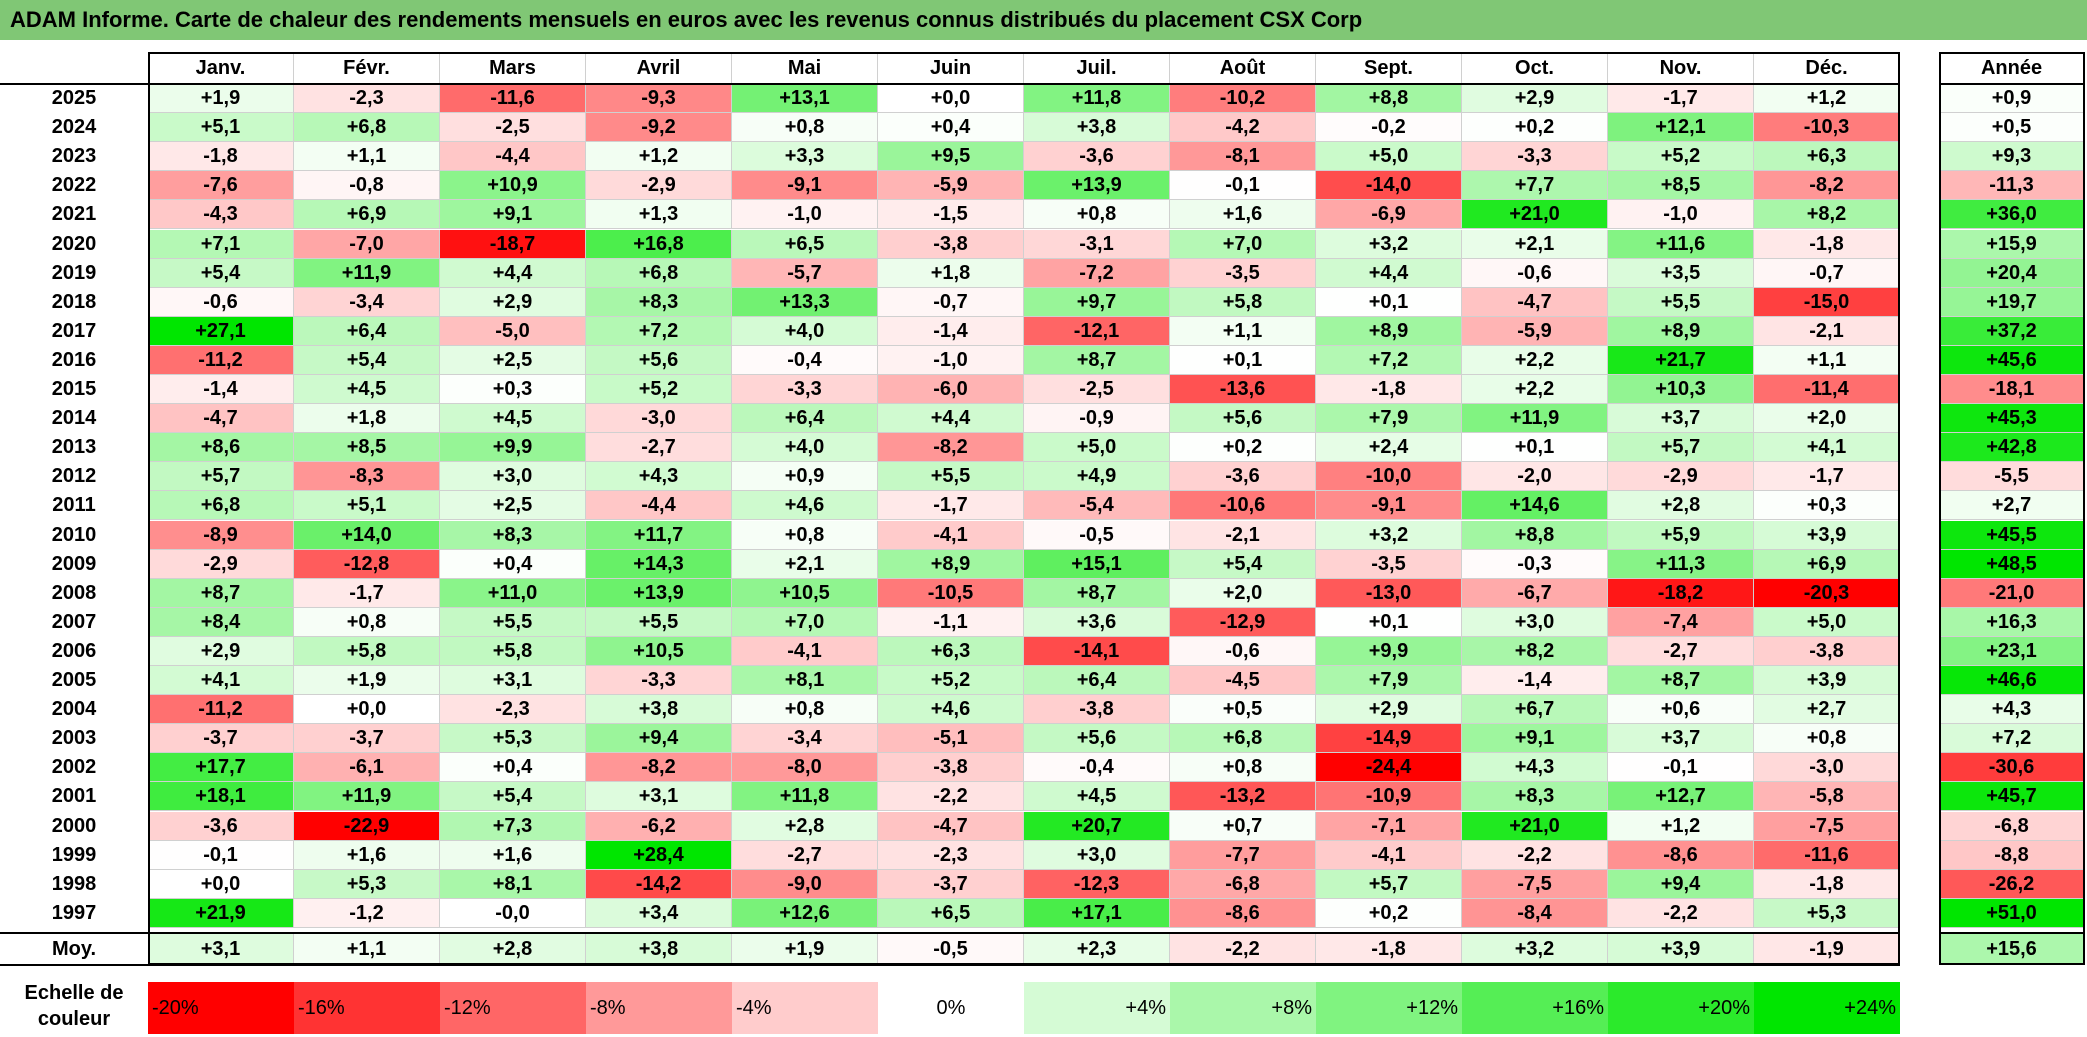  What do you see at coordinates (805, 651) in the screenshot?
I see `heatmap-cell: -4,1` at bounding box center [805, 651].